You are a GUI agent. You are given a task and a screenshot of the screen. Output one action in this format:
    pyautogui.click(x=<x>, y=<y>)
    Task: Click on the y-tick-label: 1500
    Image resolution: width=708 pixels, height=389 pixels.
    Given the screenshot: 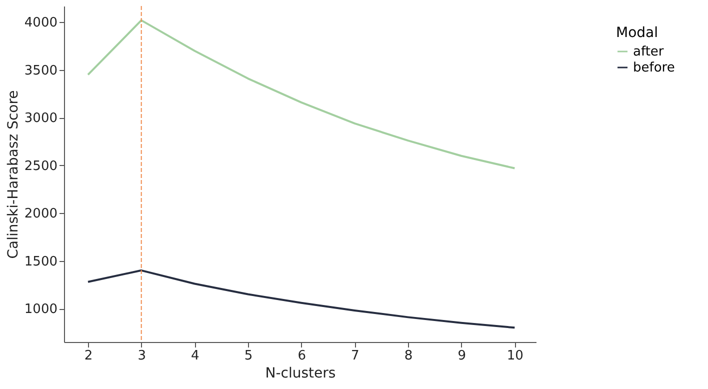 What is the action you would take?
    pyautogui.click(x=41, y=262)
    